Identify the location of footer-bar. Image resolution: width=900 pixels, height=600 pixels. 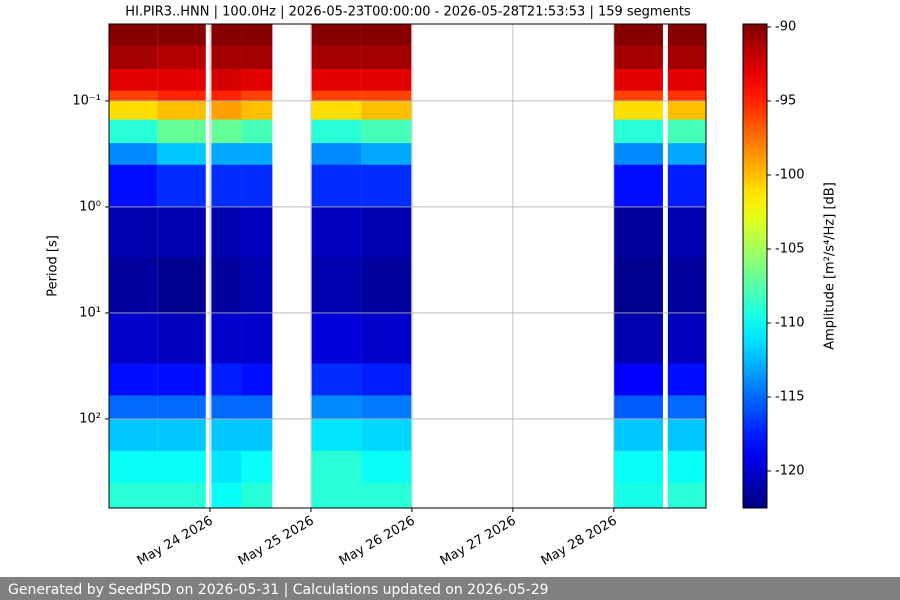
(450, 588).